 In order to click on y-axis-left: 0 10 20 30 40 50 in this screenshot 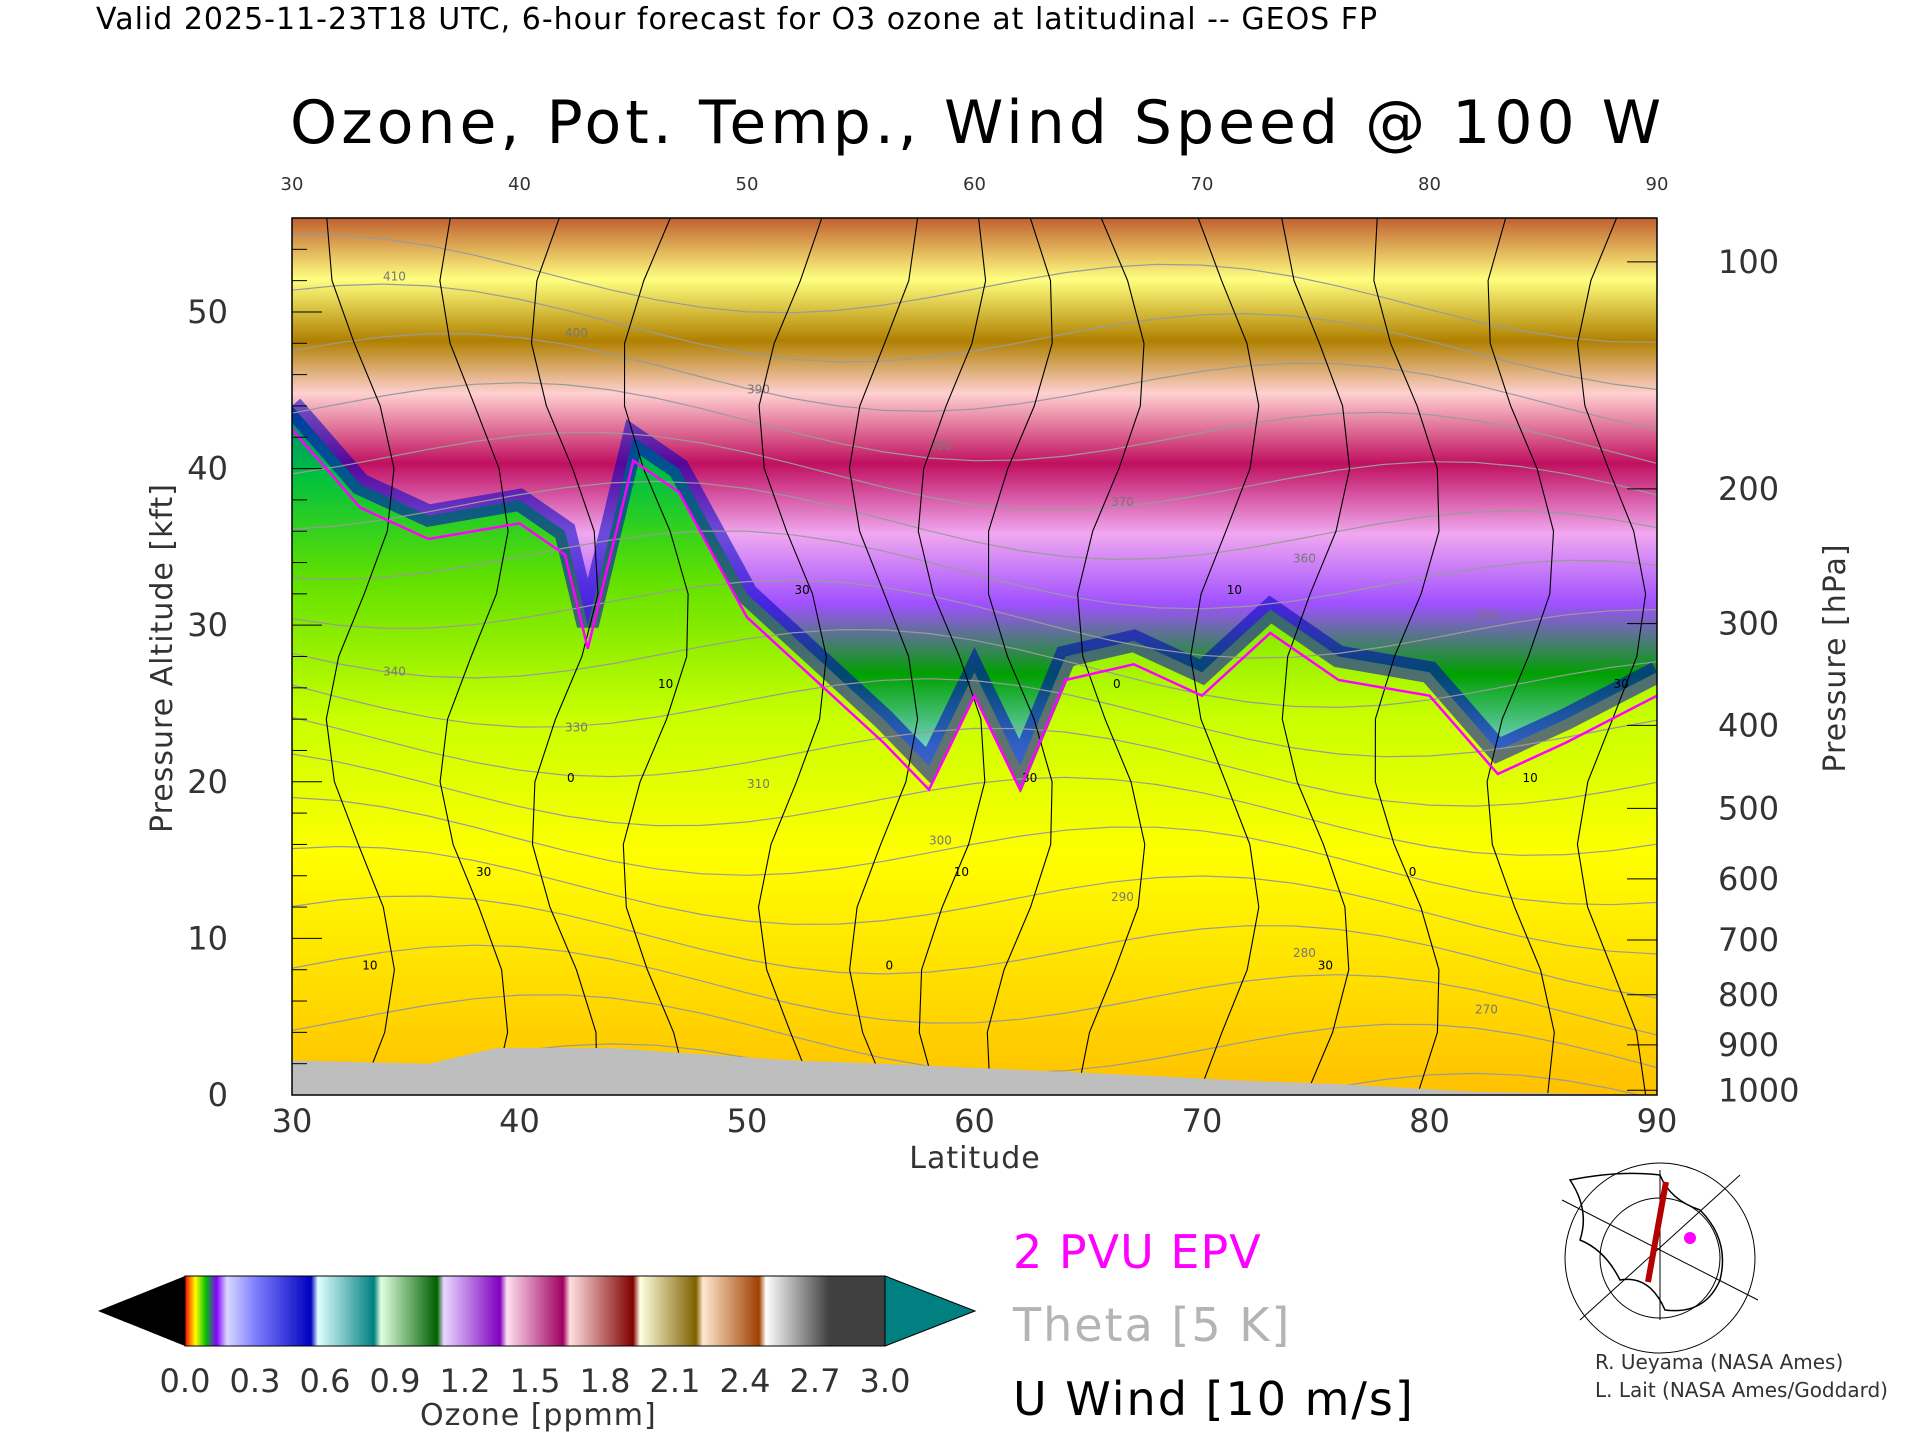, I will do `click(254, 665)`.